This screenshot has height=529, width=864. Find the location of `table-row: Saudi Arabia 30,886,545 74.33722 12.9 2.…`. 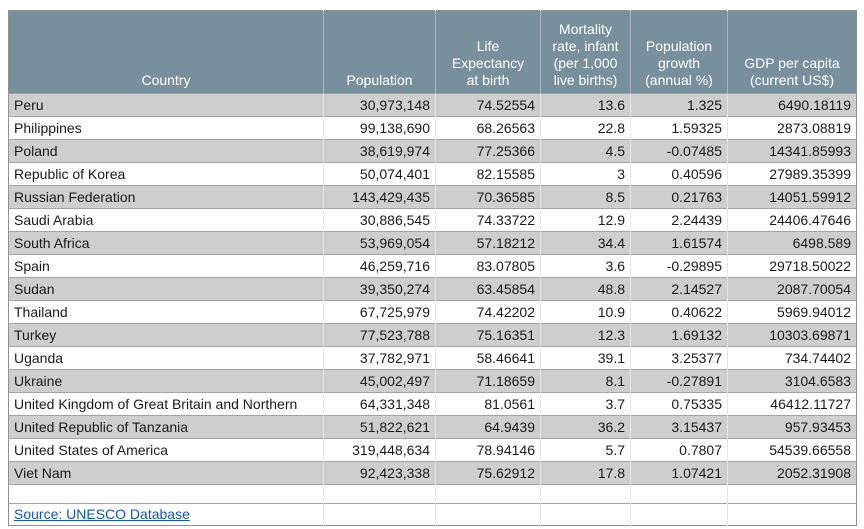

table-row: Saudi Arabia 30,886,545 74.33722 12.9 2.… is located at coordinates (432, 220).